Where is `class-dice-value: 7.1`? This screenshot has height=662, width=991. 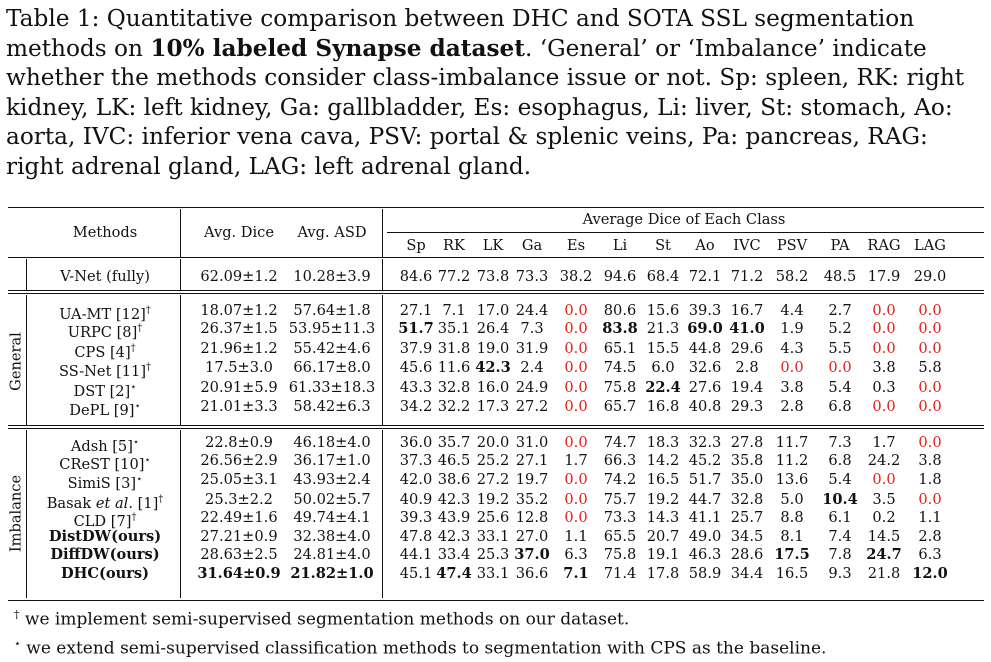
class-dice-value: 7.1 is located at coordinates (454, 310).